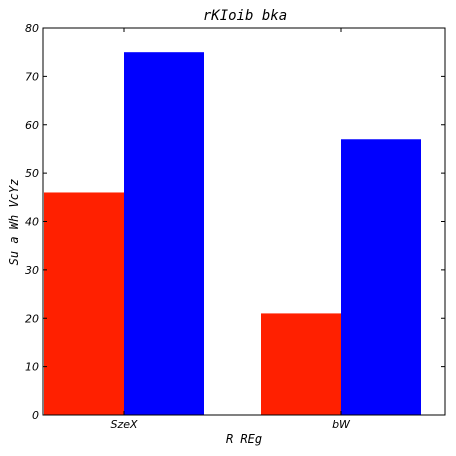 The height and width of the screenshot is (456, 456). I want to click on y-tick-label: 80, so click(32, 28).